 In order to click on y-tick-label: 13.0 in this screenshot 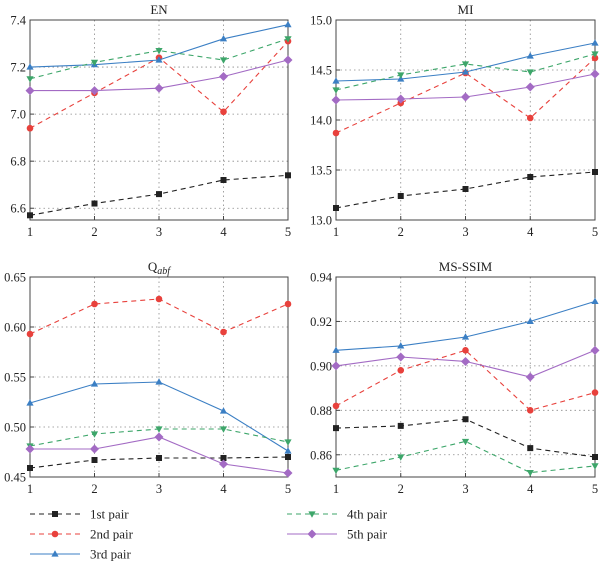, I will do `click(321, 221)`.